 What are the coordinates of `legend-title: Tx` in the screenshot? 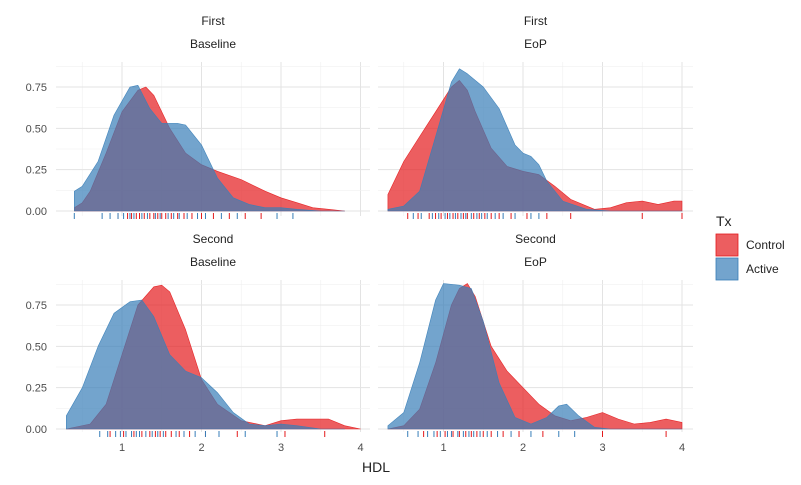 It's located at (724, 221).